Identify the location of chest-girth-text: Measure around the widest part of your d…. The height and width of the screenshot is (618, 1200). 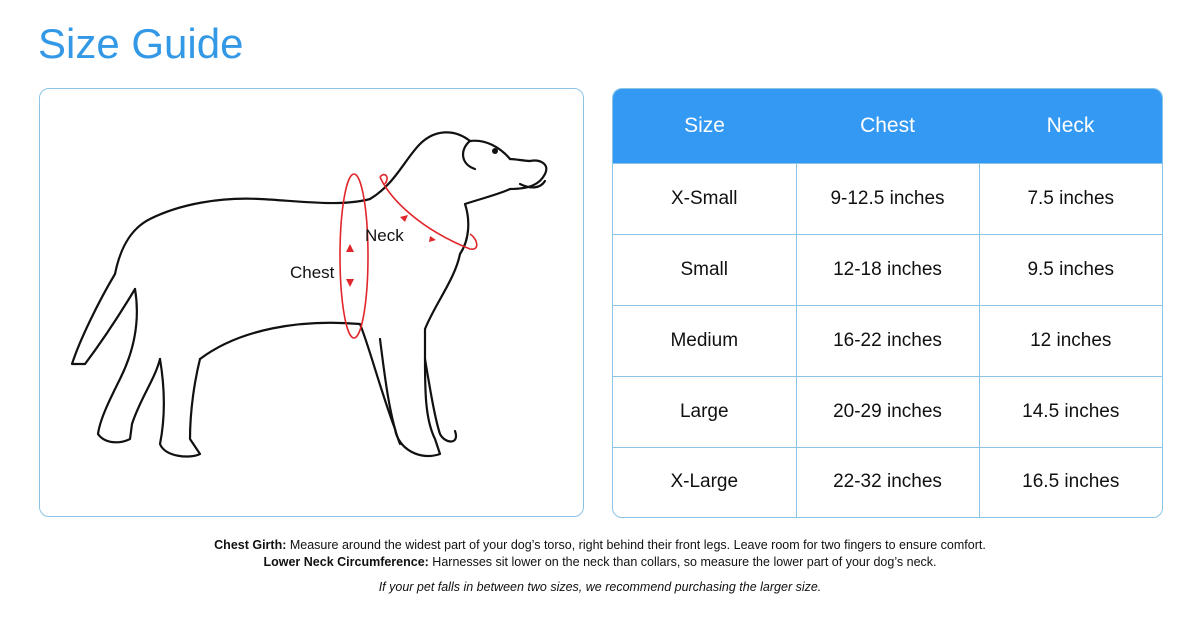
(636, 545).